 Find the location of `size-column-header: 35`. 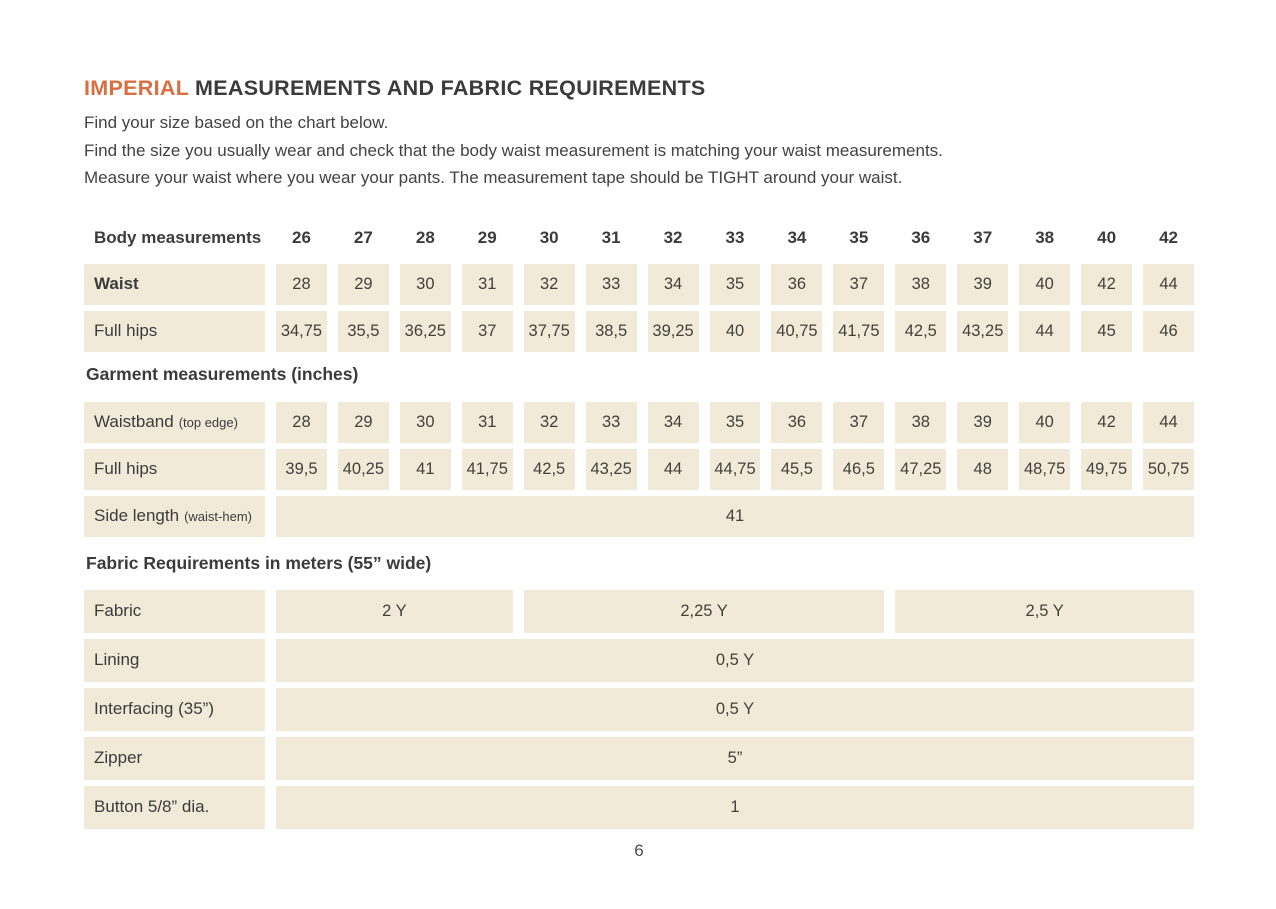

size-column-header: 35 is located at coordinates (859, 237).